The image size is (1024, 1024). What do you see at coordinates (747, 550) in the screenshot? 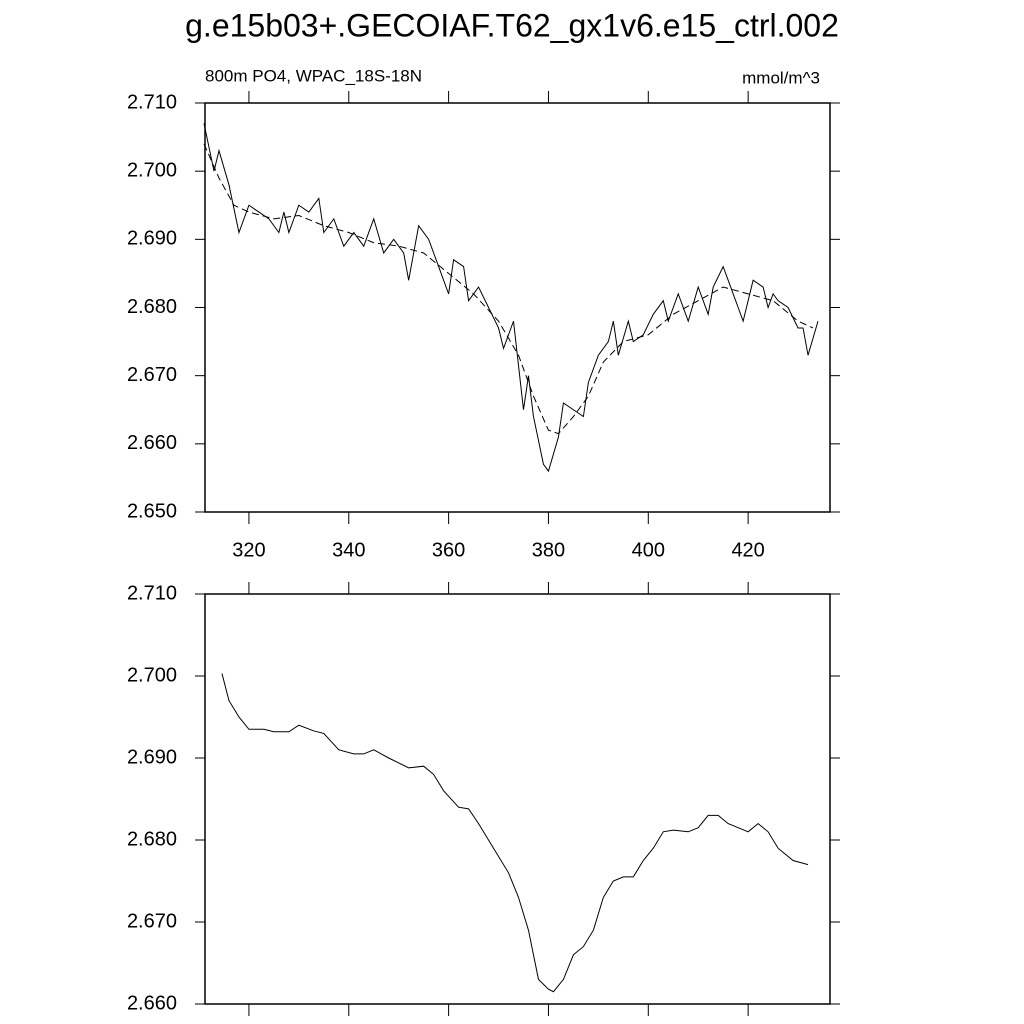
I see `x-tick-label: 420` at bounding box center [747, 550].